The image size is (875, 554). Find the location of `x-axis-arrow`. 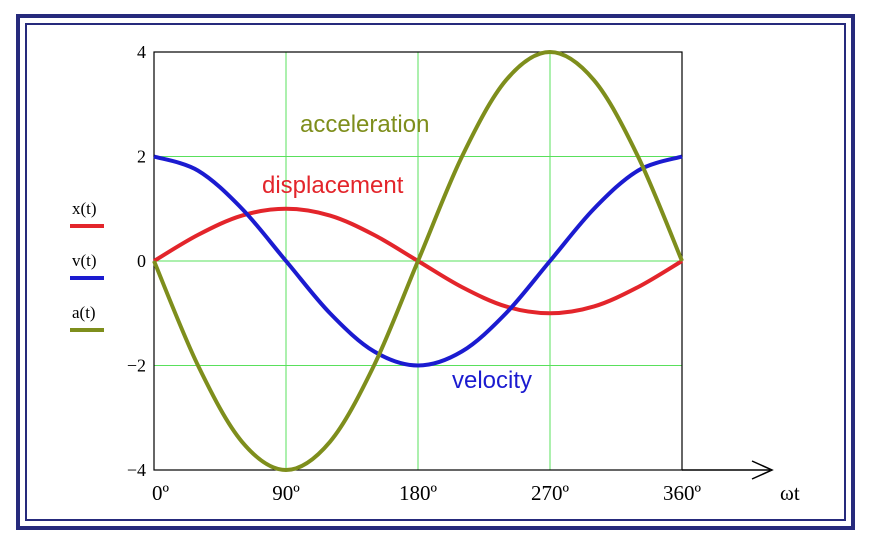

x-axis-arrow is located at coordinates (728, 470).